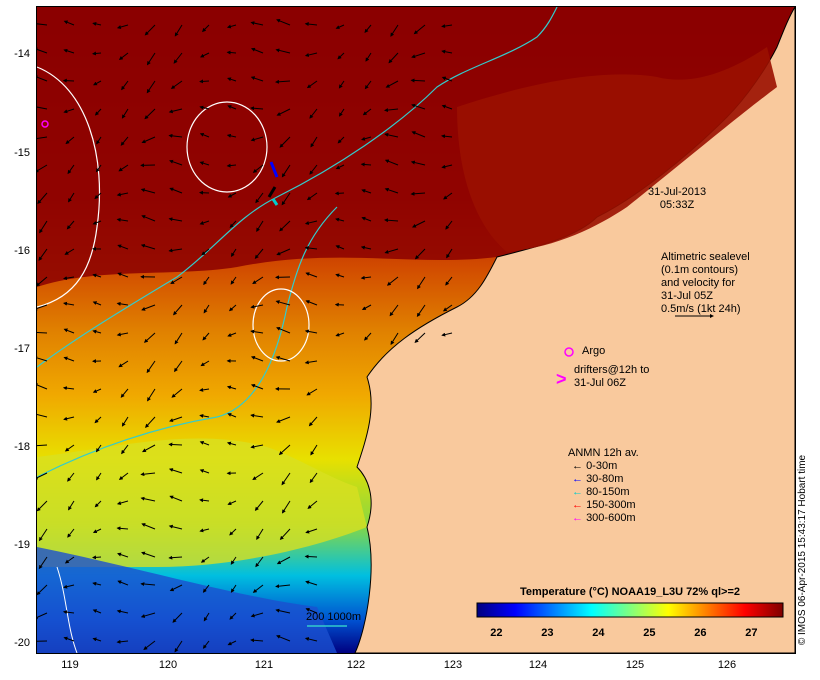 This screenshot has height=680, width=820. Describe the element at coordinates (356, 665) in the screenshot. I see `lon-tick-label: 122` at that location.